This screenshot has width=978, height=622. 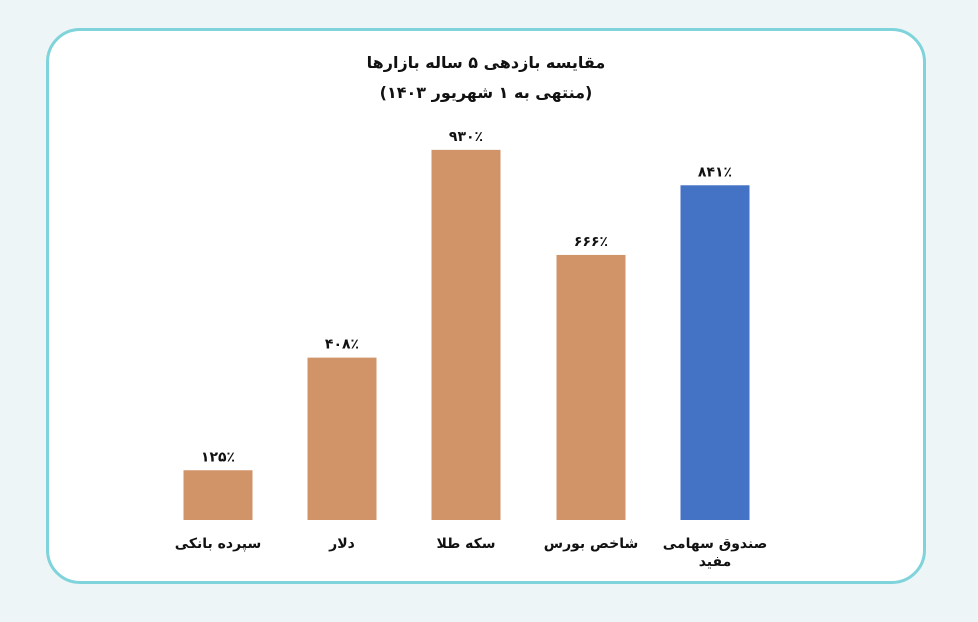 What do you see at coordinates (341, 544) in the screenshot?
I see `category-label-2: دلار` at bounding box center [341, 544].